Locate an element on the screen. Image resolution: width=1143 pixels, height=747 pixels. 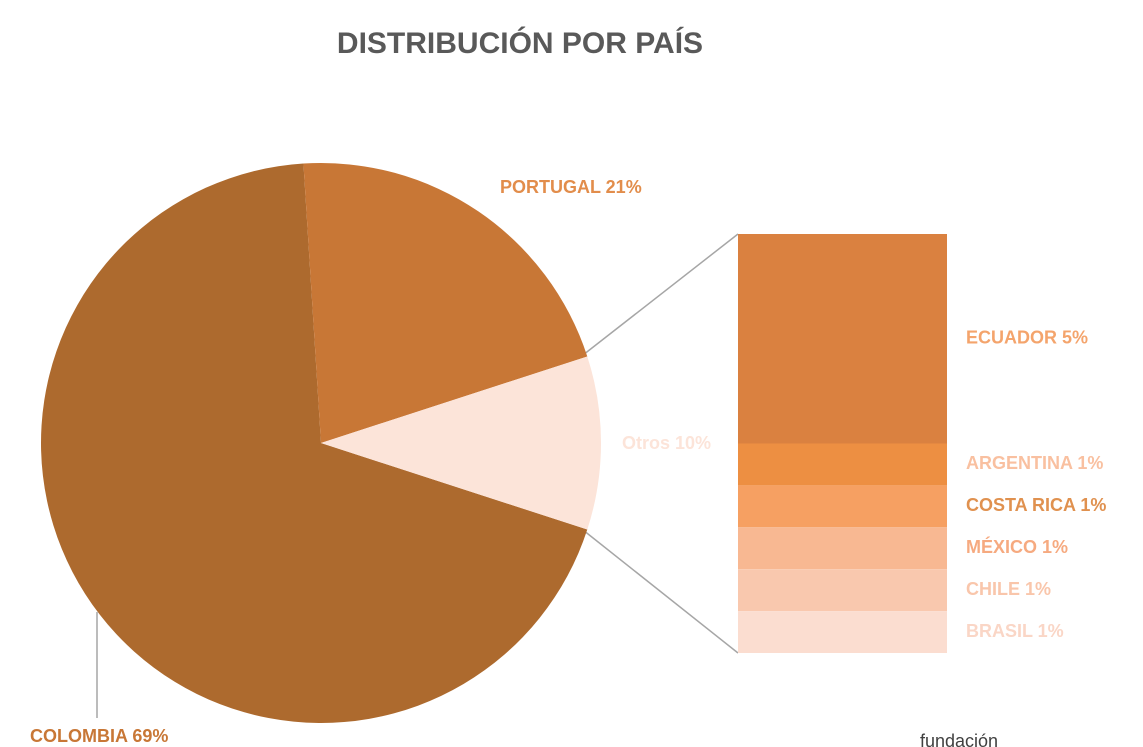
data-label: COSTA RICA 1% is located at coordinates (1036, 505).